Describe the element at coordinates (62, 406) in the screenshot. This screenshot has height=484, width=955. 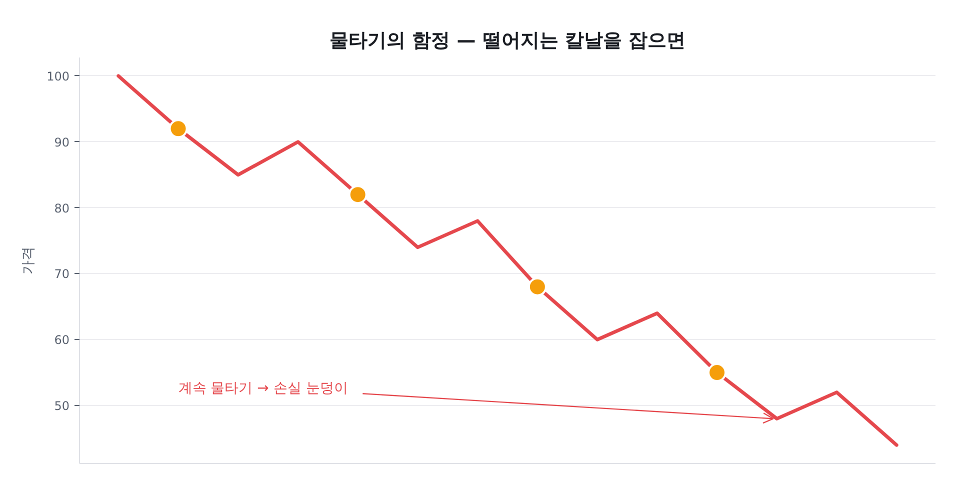
I see `y-tick-label: 50` at that location.